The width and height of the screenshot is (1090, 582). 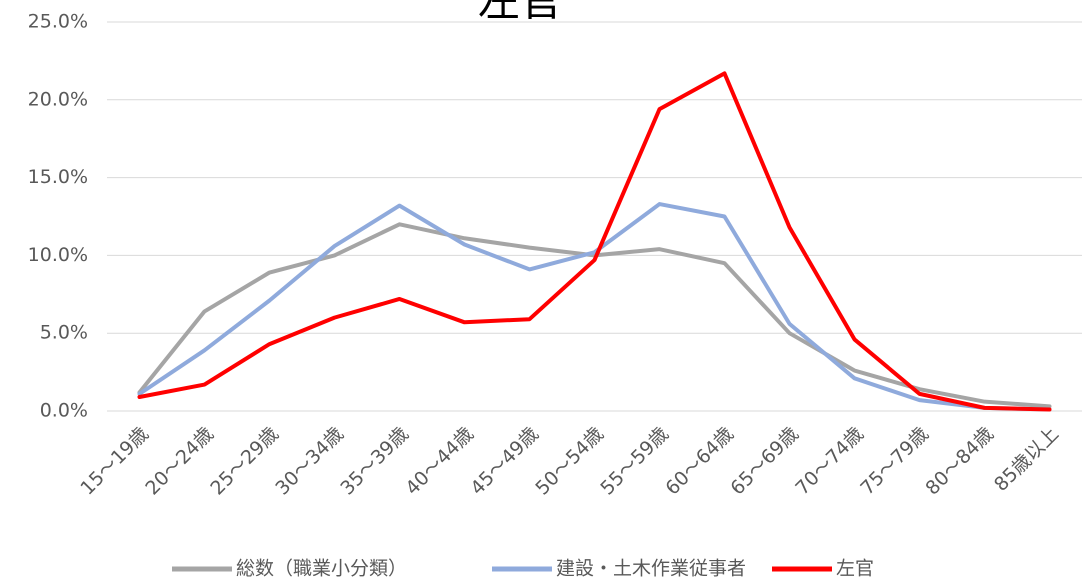 I want to click on x-tick-label: 70～74歳, so click(x=829, y=461).